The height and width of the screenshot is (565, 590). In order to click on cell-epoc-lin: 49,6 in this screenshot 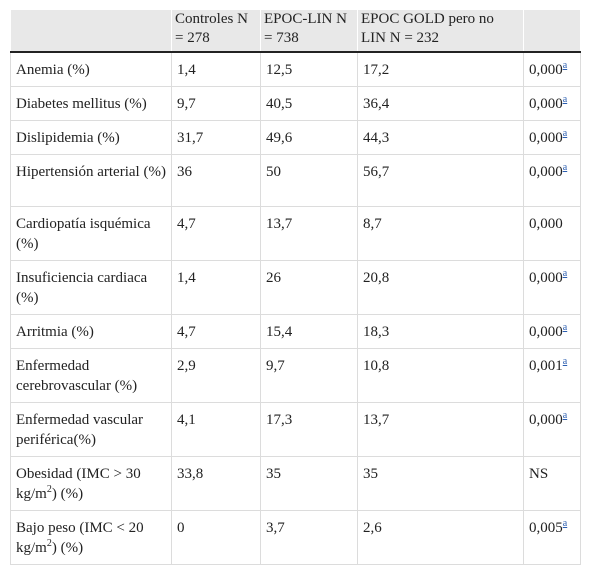, I will do `click(309, 137)`.